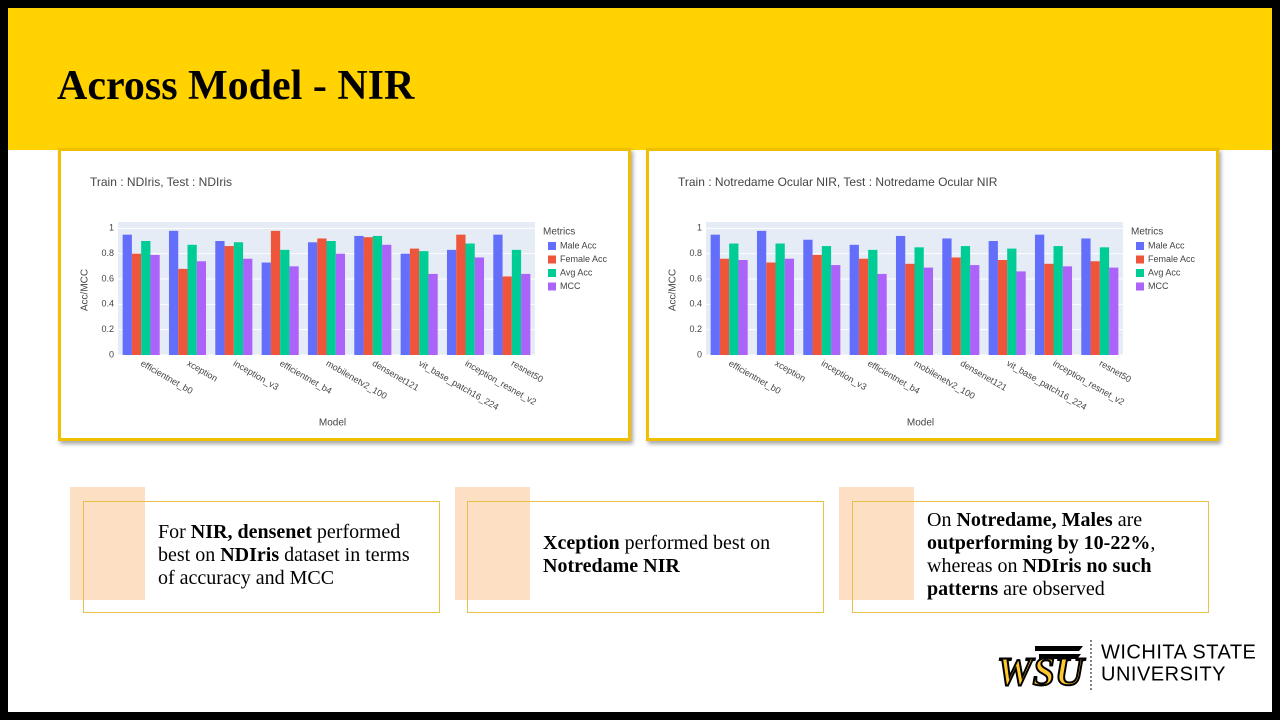  Describe the element at coordinates (236, 86) in the screenshot. I see `slide-title: Across Model - NIR` at that location.